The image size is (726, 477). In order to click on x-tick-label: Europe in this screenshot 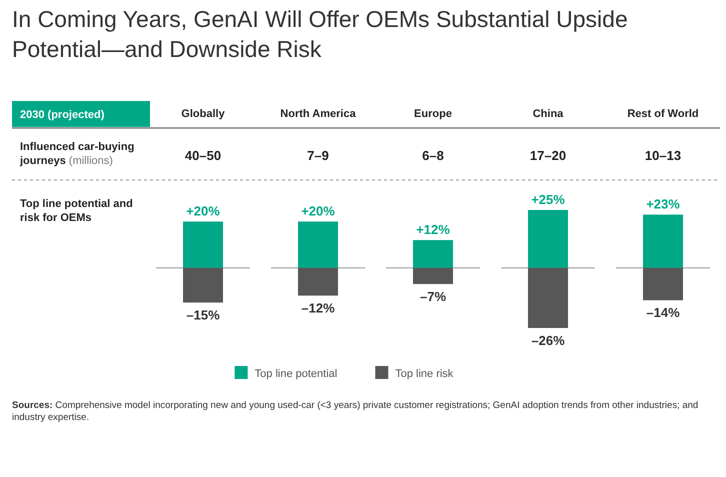, I will do `click(433, 114)`.